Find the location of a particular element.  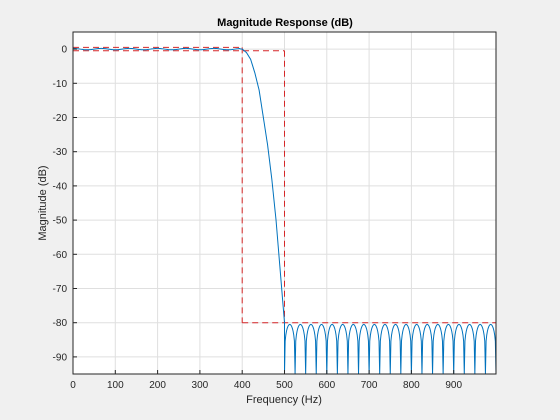

x-tick-label: 700 is located at coordinates (369, 385).